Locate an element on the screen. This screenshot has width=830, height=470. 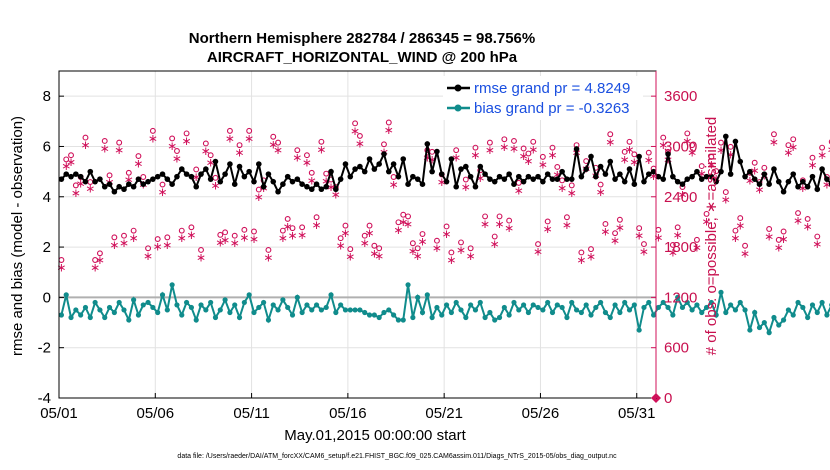
y-left-axis-label: rmse and bias (model - observation) is located at coordinates (17, 236).